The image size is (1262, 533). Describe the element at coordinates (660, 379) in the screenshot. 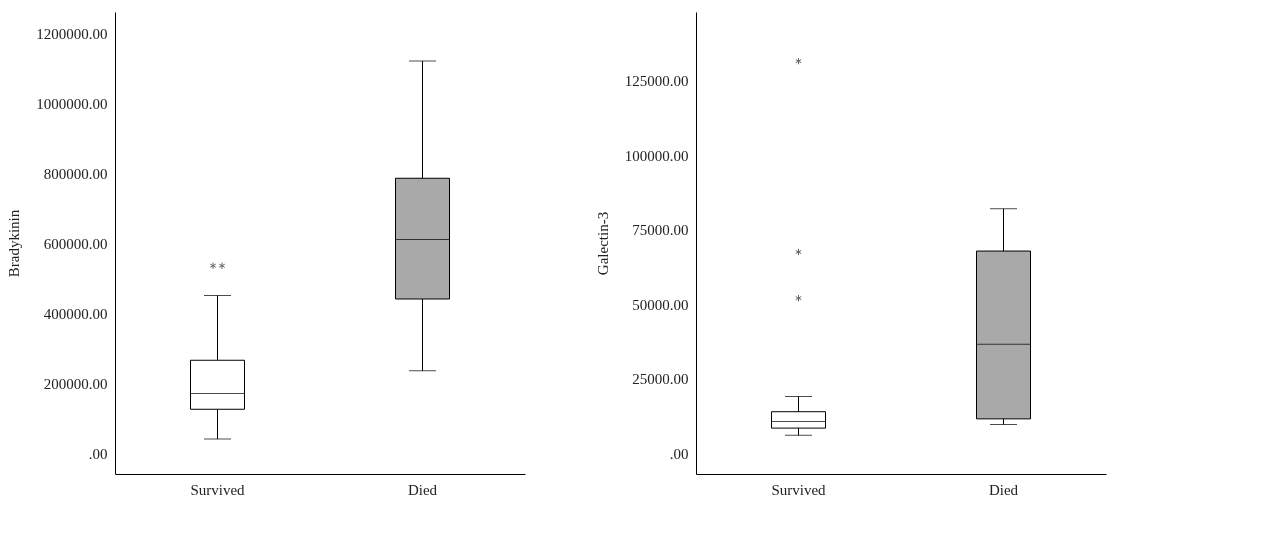

I see `y-tick-label: 25000.00` at that location.